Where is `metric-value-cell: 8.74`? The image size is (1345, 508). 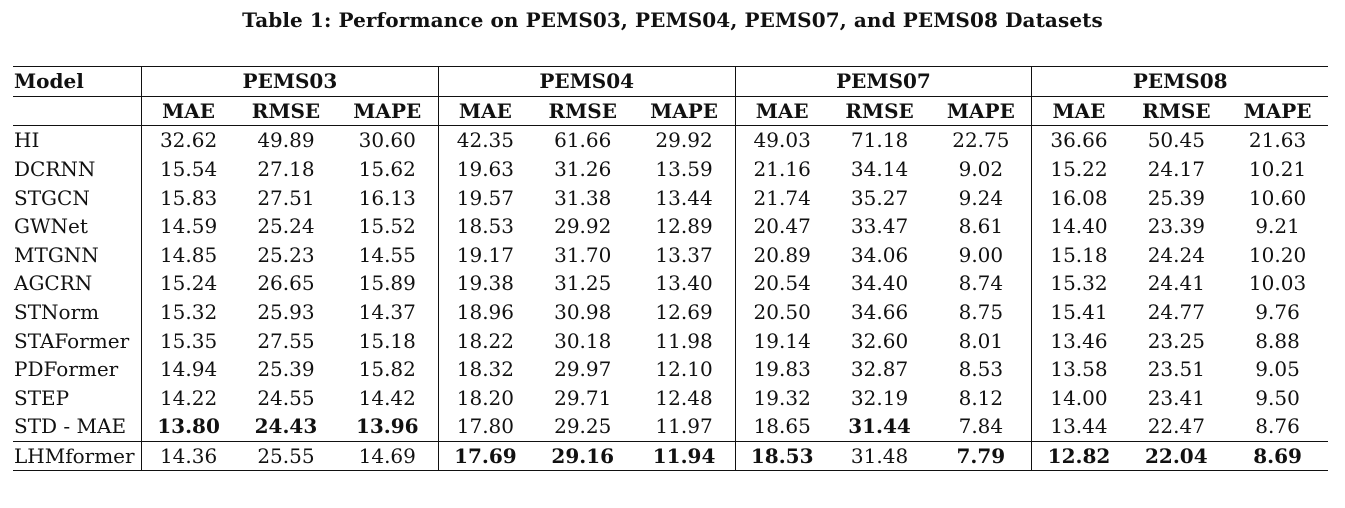
metric-value-cell: 8.74 is located at coordinates (981, 283).